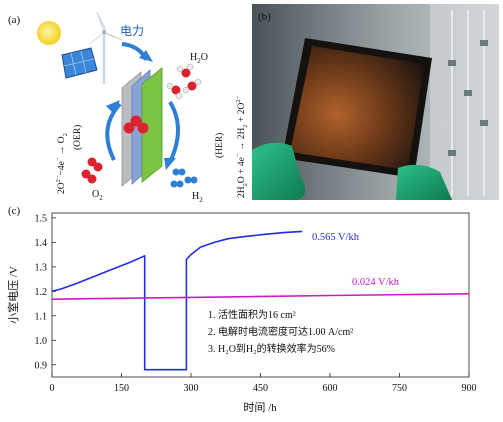 The height and width of the screenshot is (422, 503). Describe the element at coordinates (184, 81) in the screenshot. I see `water-molecules` at that location.